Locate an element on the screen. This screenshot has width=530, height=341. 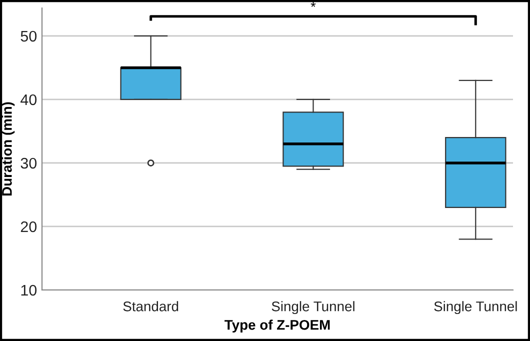
x-tick-label: Standard is located at coordinates (150, 306).